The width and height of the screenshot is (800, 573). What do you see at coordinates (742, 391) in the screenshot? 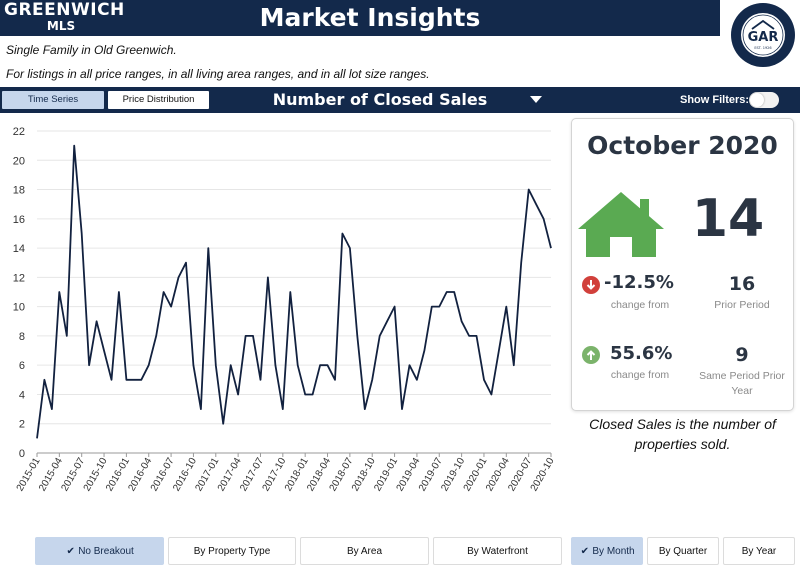
I see `prior-year-label-2: Year` at bounding box center [742, 391].